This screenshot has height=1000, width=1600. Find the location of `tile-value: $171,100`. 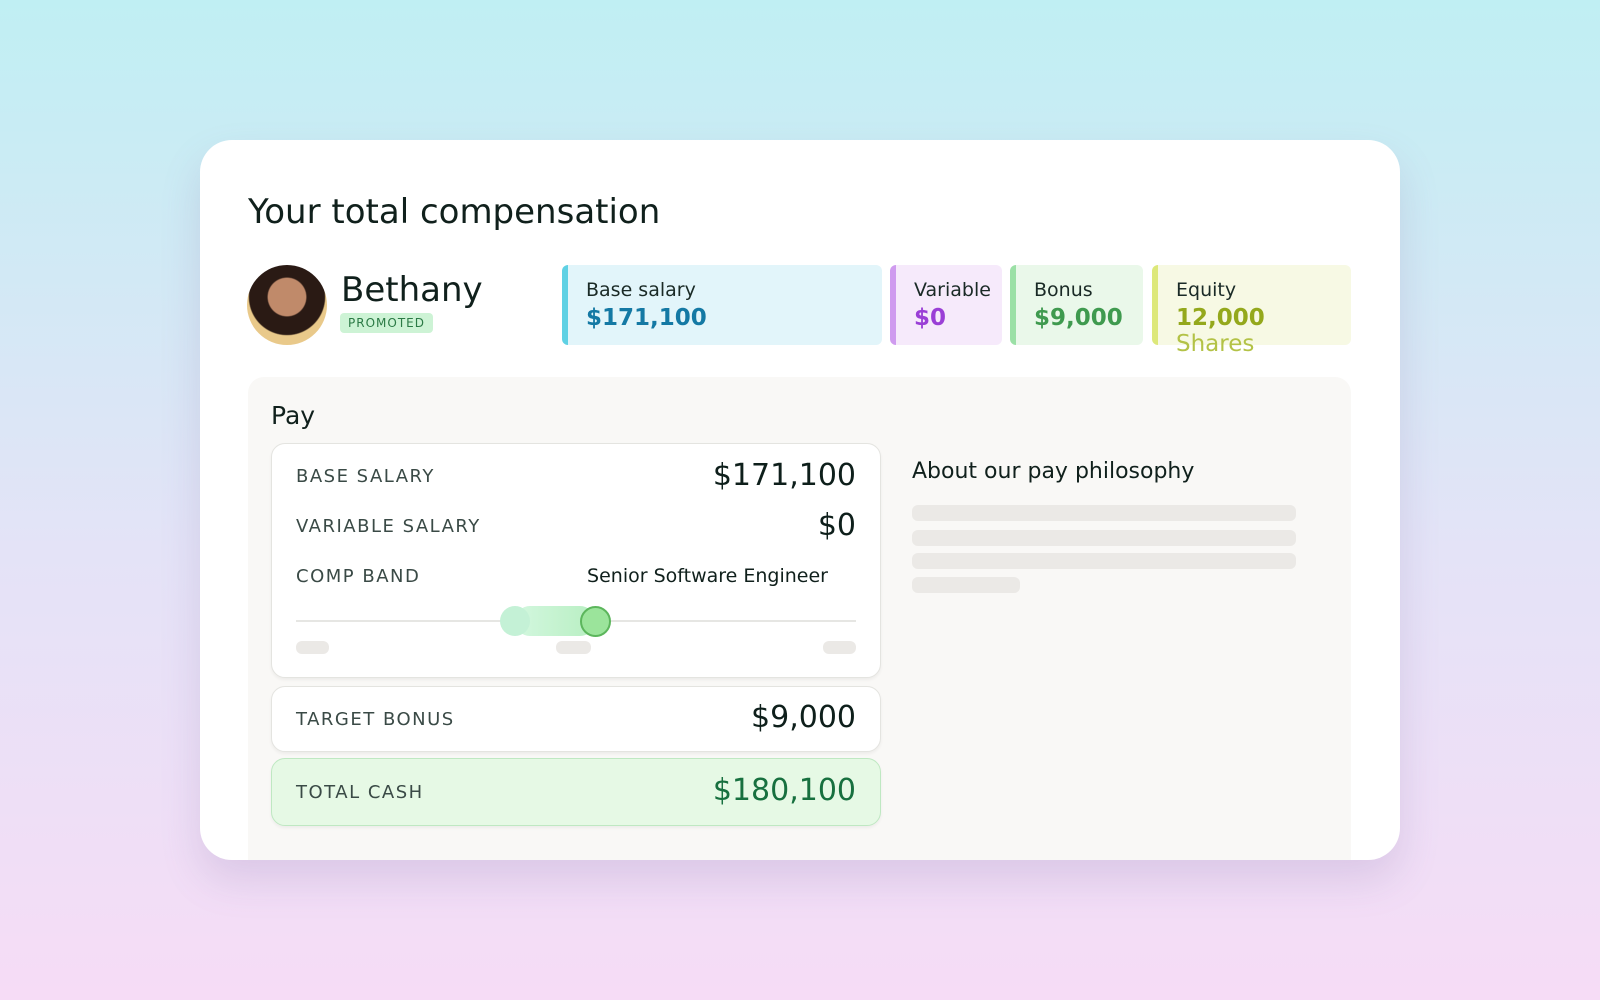

tile-value: $171,100 is located at coordinates (646, 318).